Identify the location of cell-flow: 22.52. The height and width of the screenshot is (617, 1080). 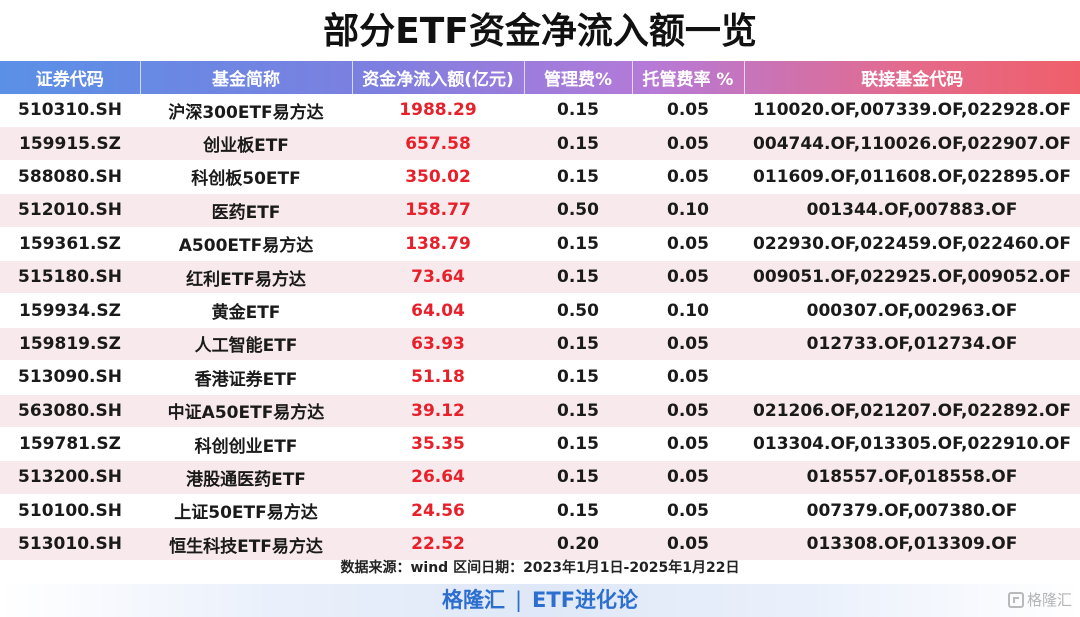
(438, 544).